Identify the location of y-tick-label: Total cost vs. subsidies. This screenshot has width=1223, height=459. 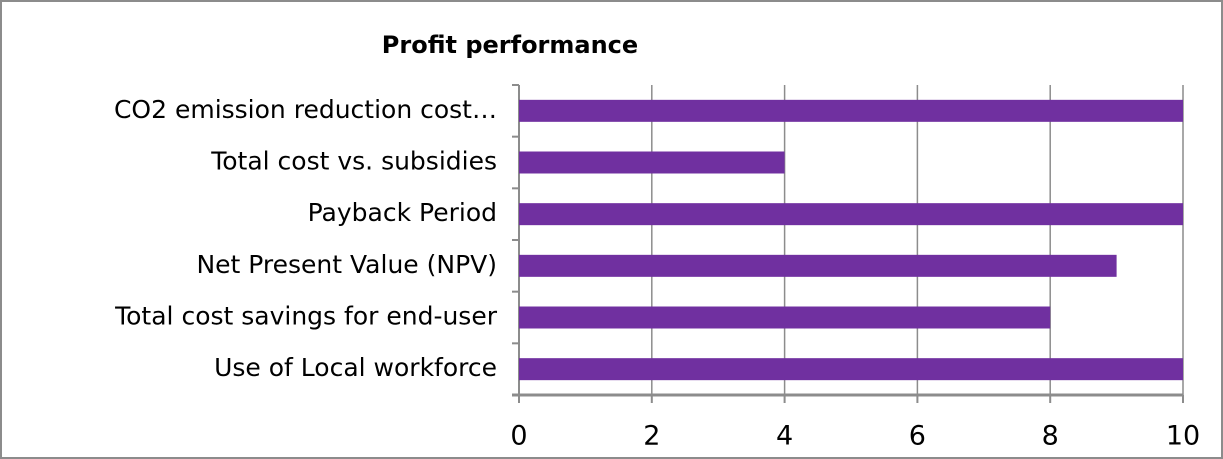
(353, 161).